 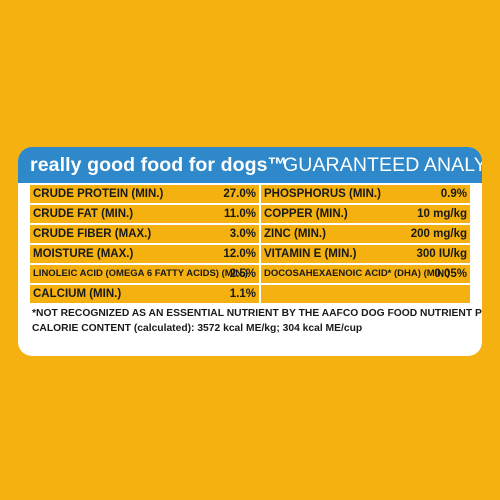 What do you see at coordinates (357, 273) in the screenshot?
I see `nutrient-name: DOCOSAHEXAENOIC ACID* (DHA) (MIN.)` at bounding box center [357, 273].